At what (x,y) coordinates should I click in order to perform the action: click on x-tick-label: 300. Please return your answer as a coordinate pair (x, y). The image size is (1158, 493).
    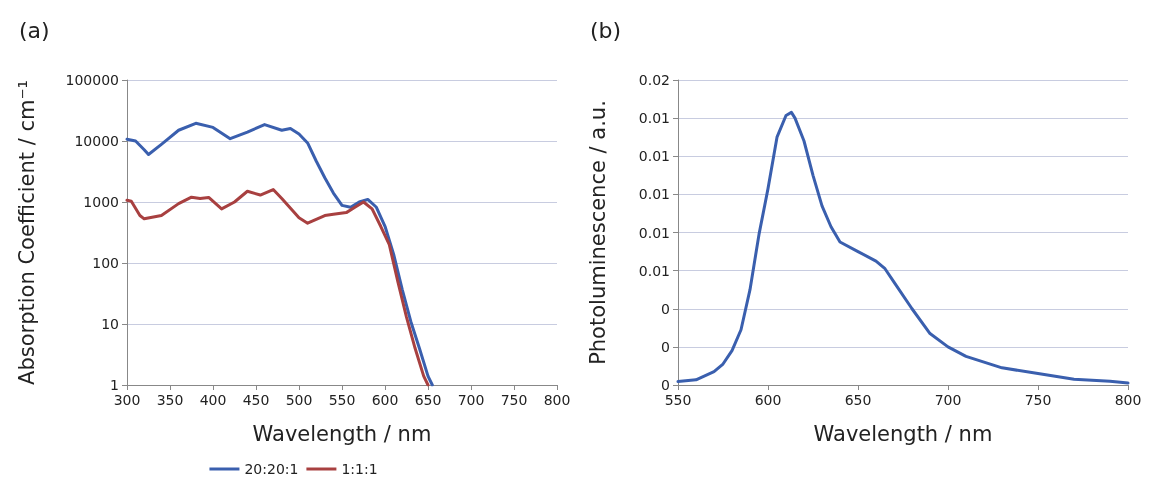
    Looking at the image, I should click on (127, 400).